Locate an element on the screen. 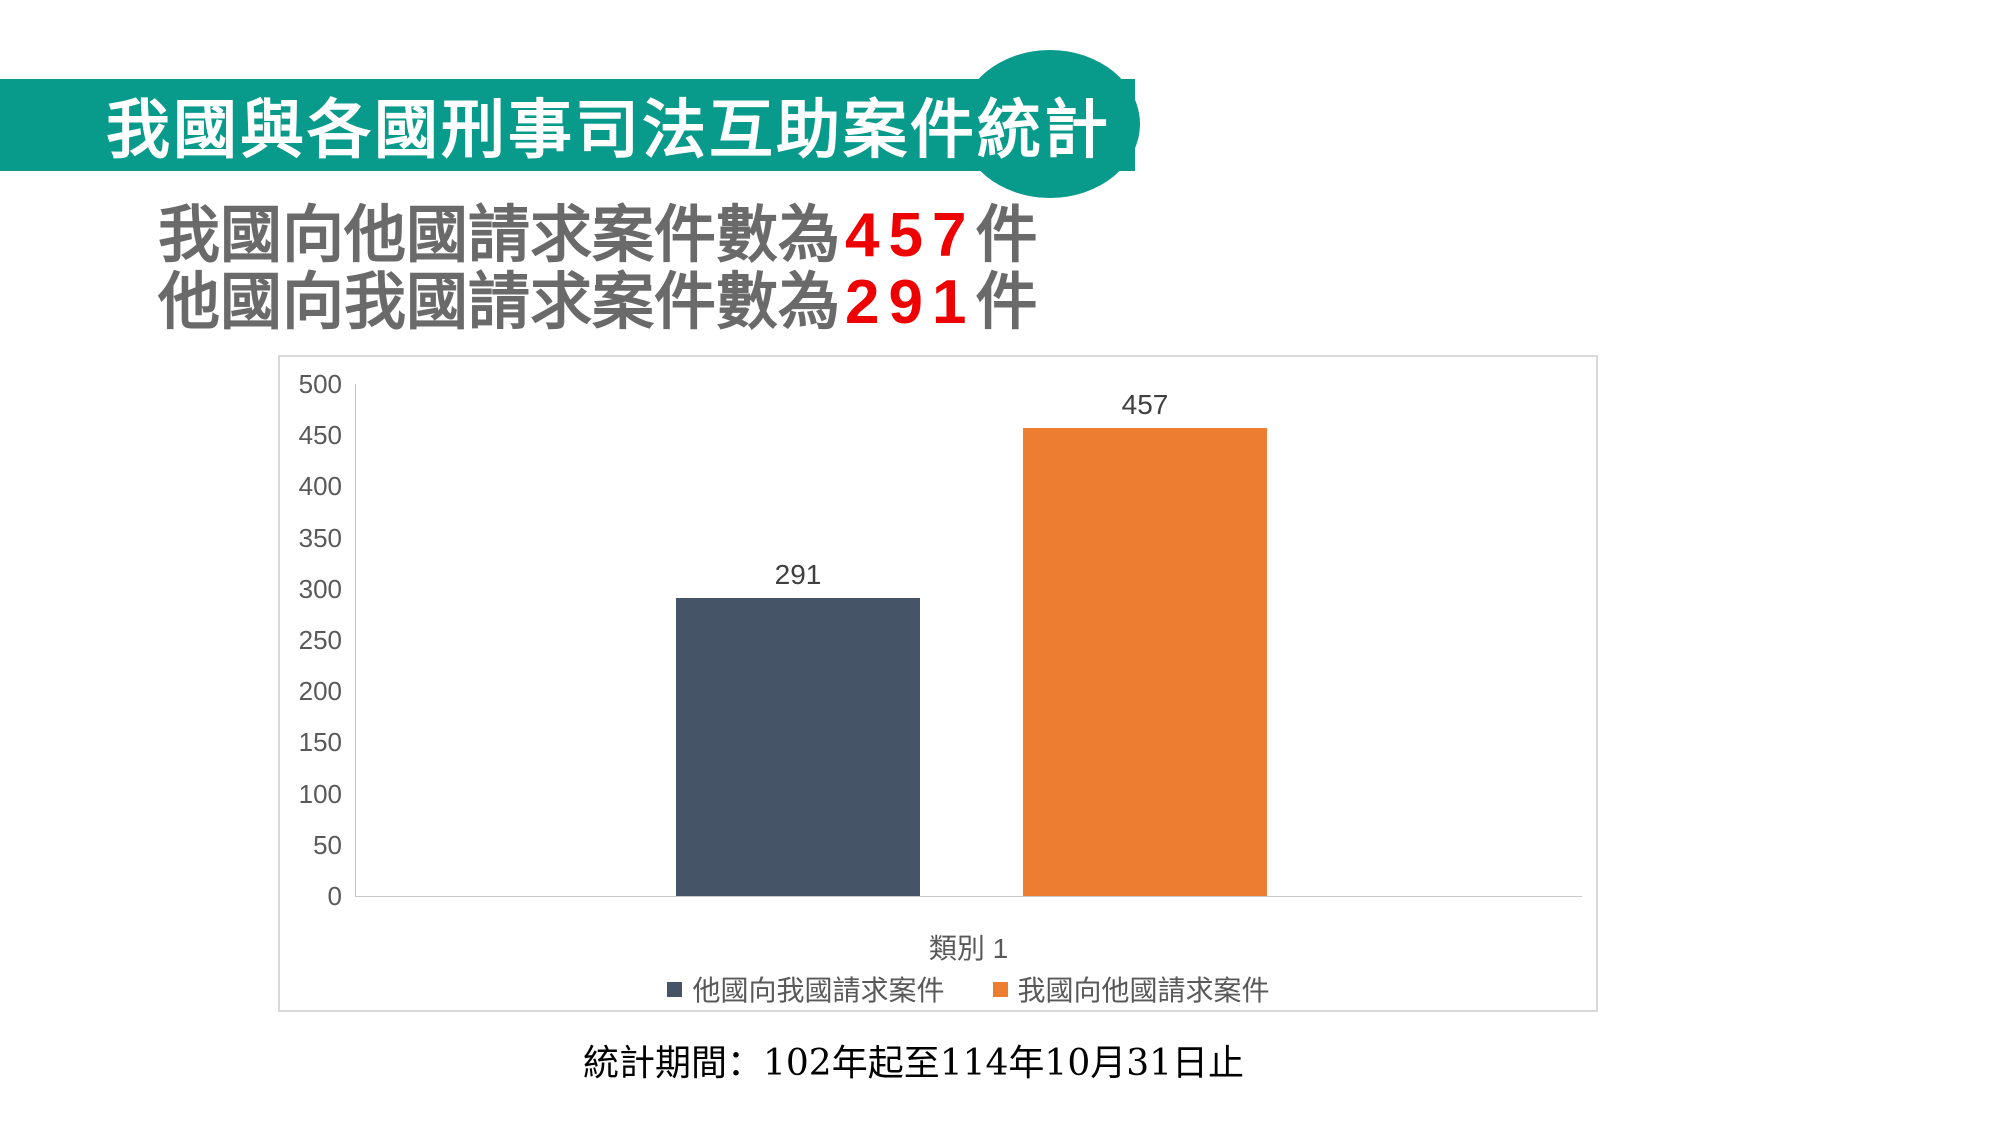 Image resolution: width=2000 pixels, height=1125 pixels. headline: 我國向他國請求案件數為457件 他國向我國請求案件數為291件 is located at coordinates (597, 269).